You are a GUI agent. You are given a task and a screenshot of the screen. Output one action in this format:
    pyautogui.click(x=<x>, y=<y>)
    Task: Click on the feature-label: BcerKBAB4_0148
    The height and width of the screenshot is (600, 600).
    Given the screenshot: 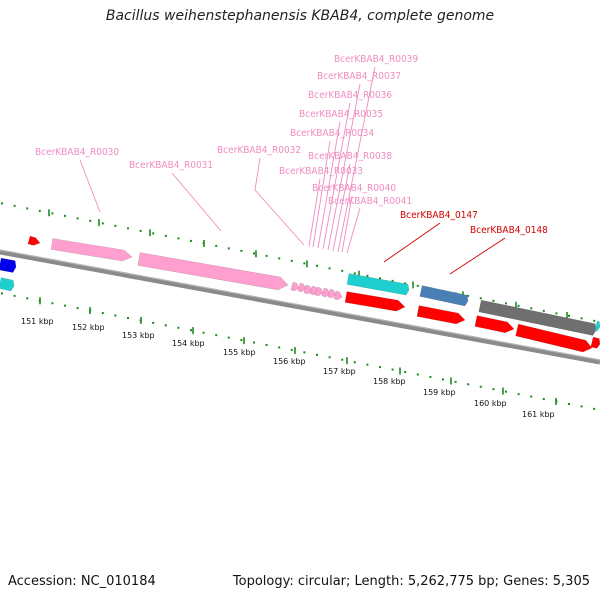 What is the action you would take?
    pyautogui.click(x=509, y=230)
    